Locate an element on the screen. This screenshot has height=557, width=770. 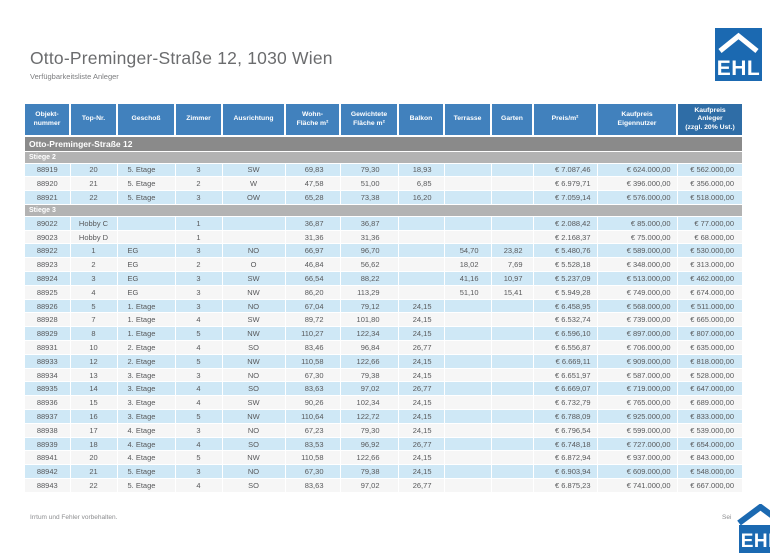
cell: 88938 is located at coordinates (48, 430).